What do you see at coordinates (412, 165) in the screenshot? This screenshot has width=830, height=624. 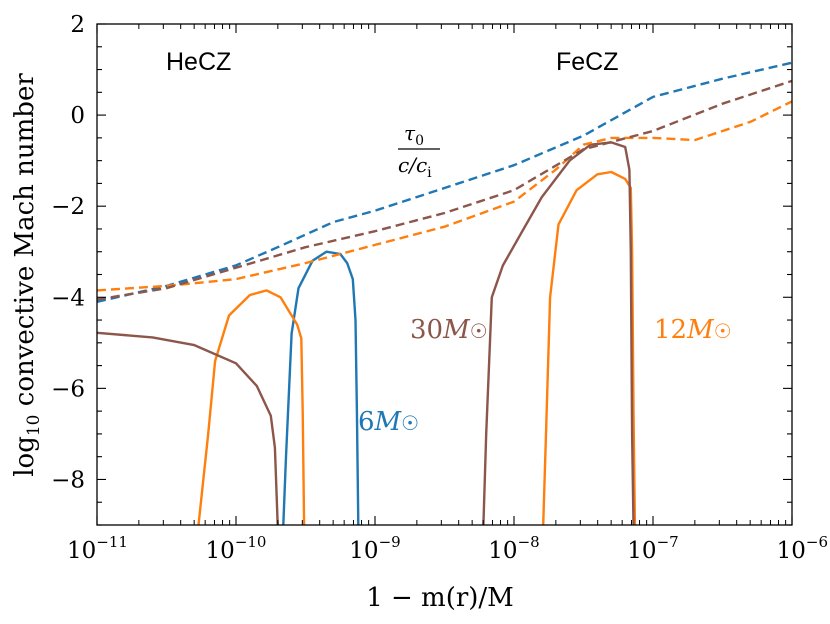 I see `speed-ratio-symbol: c/c` at bounding box center [412, 165].